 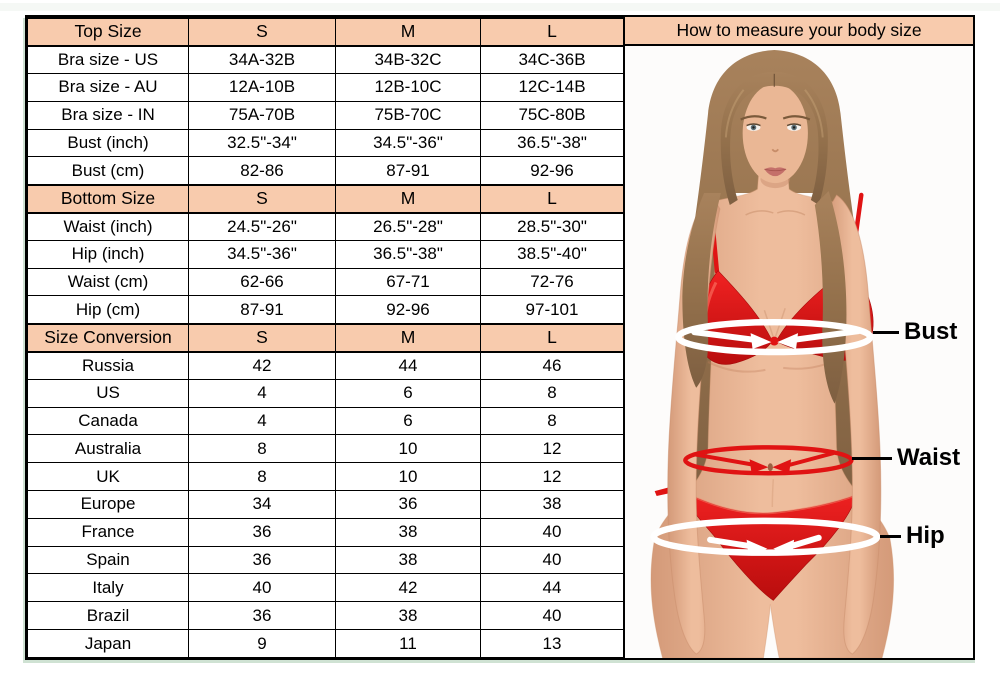 I want to click on table-row: Hip (cm) 87-91 92-96 97-101, so click(x=325, y=310).